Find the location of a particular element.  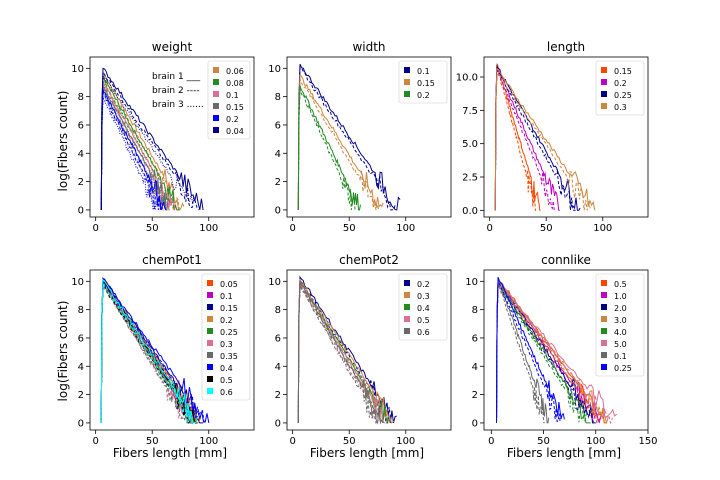

y-tick-label: 0.0 is located at coordinates (470, 211).